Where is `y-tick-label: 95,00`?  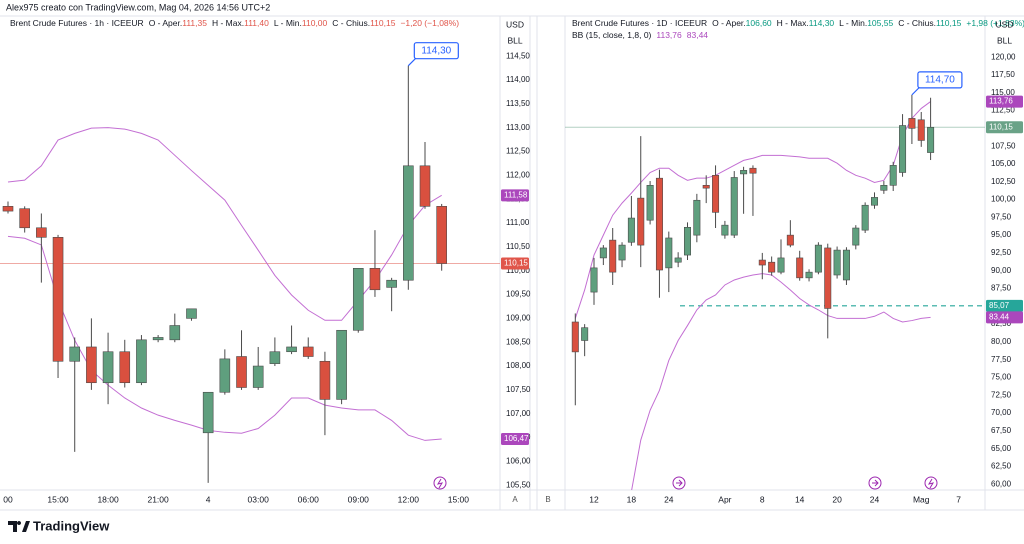 y-tick-label: 95,00 is located at coordinates (1001, 234).